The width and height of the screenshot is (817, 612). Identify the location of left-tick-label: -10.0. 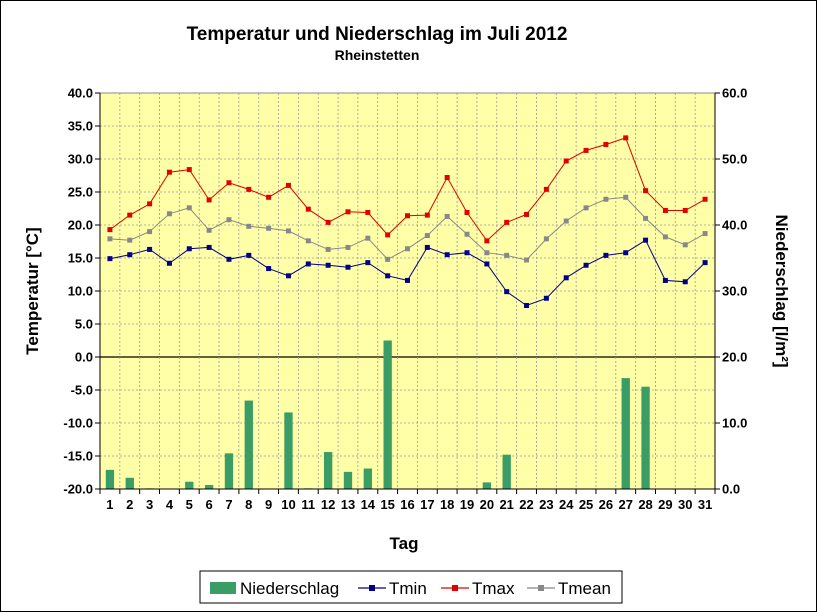
(78, 423).